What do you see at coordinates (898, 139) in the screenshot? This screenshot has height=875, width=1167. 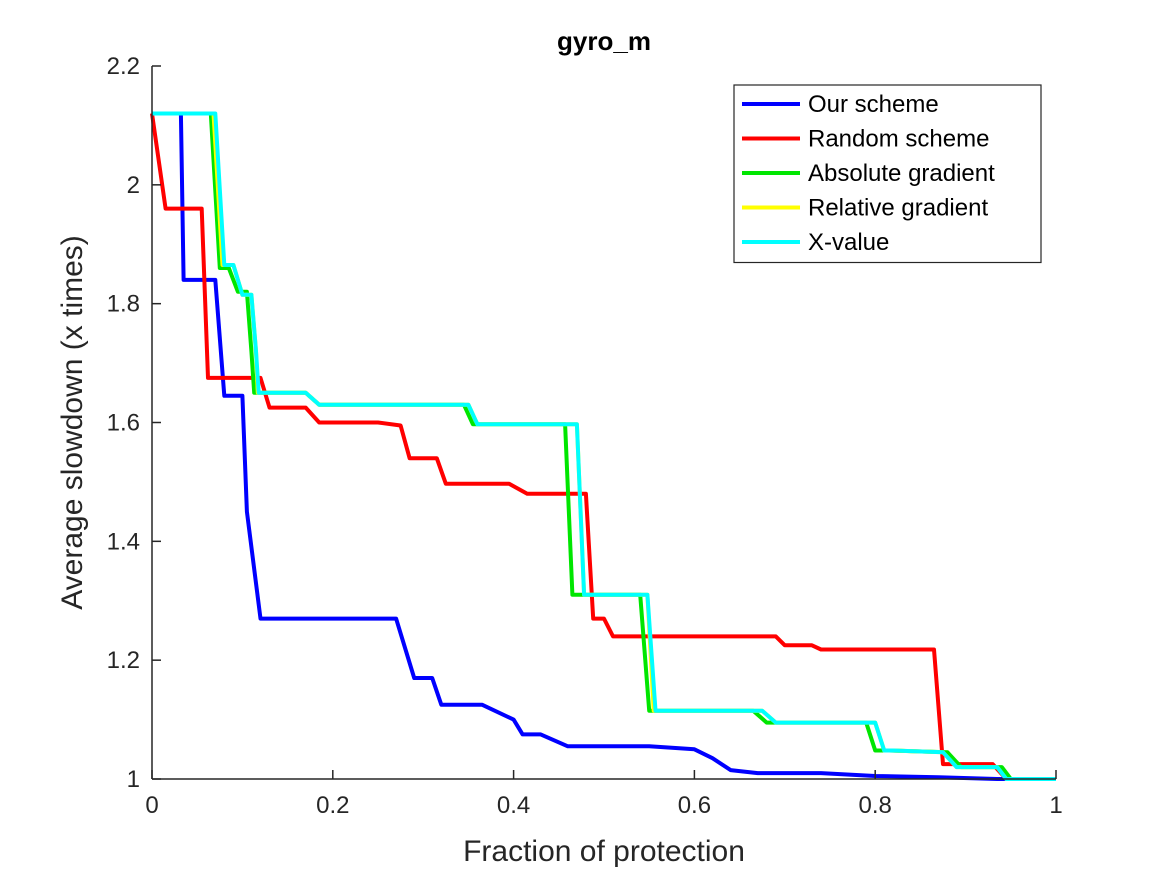 I see `legend-label: Random scheme` at bounding box center [898, 139].